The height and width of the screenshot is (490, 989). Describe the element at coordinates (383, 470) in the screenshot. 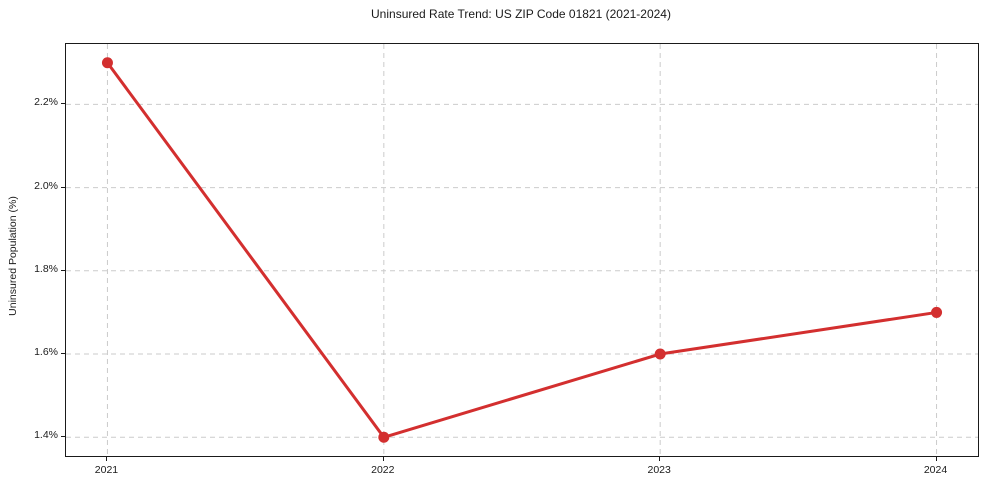

I see `x-tick-label: 2022` at that location.